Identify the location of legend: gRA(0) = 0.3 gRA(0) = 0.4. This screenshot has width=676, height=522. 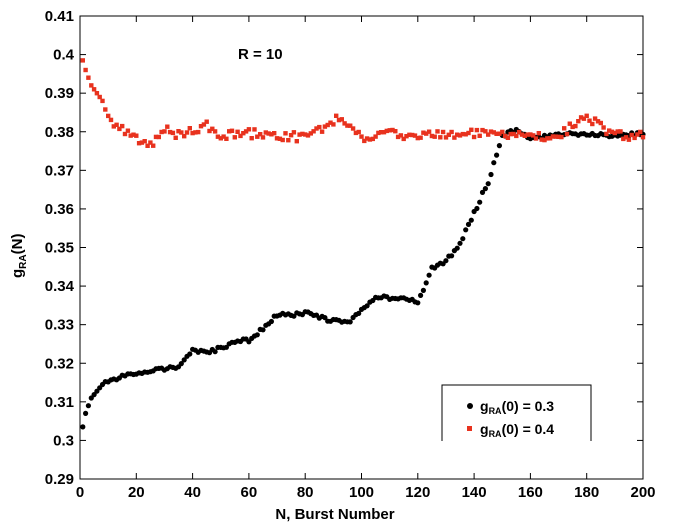
(516, 412).